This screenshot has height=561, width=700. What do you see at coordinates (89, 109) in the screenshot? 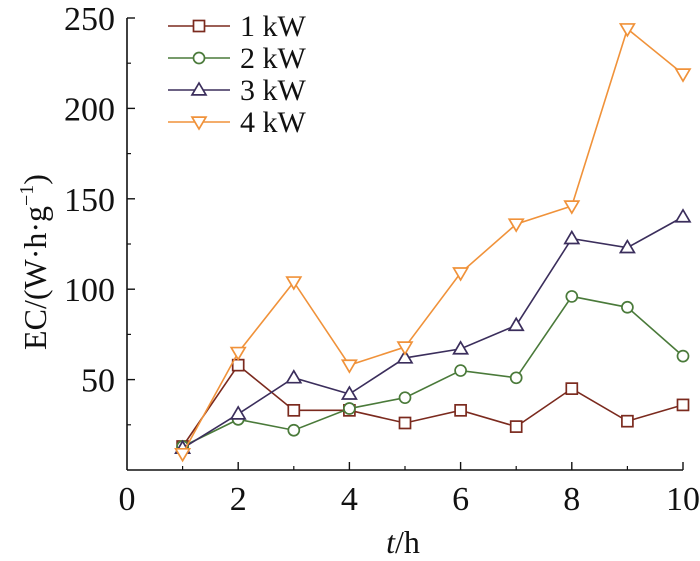
I see `y-tick-label: 200` at bounding box center [89, 109].